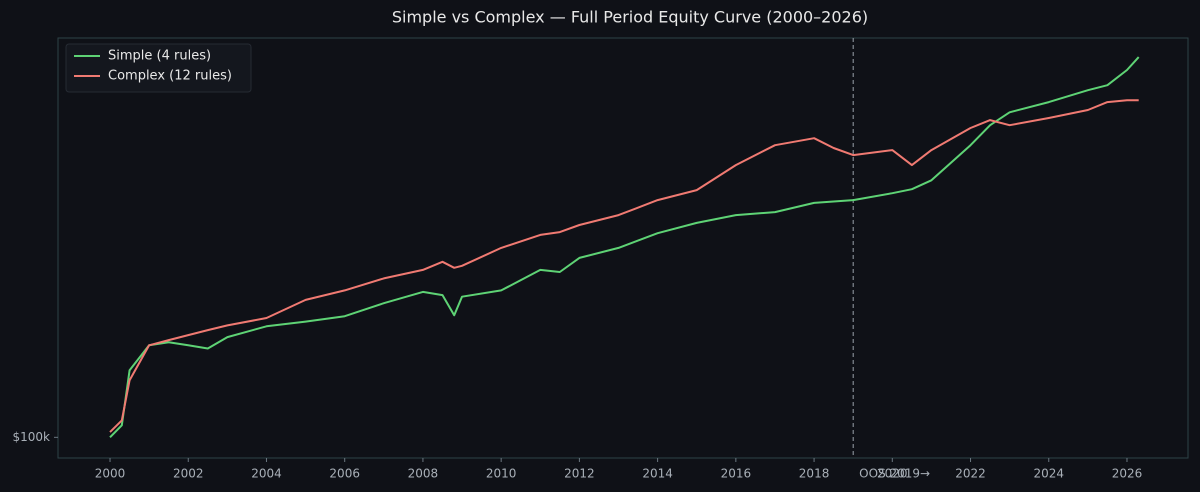 The image size is (1200, 492). Describe the element at coordinates (1127, 474) in the screenshot. I see `x-tick-label: 2026` at that location.